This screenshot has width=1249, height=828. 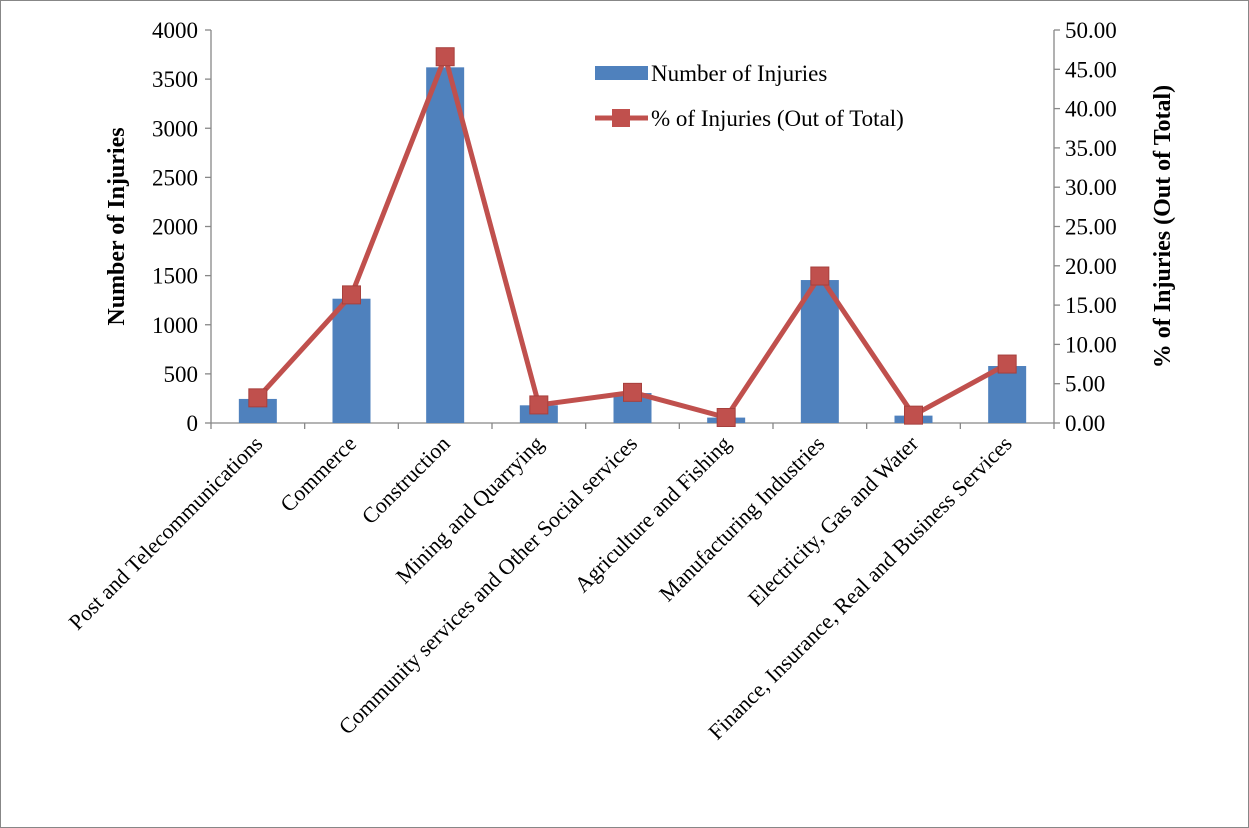 I want to click on right-tick-label: 5.00, so click(x=1085, y=384).